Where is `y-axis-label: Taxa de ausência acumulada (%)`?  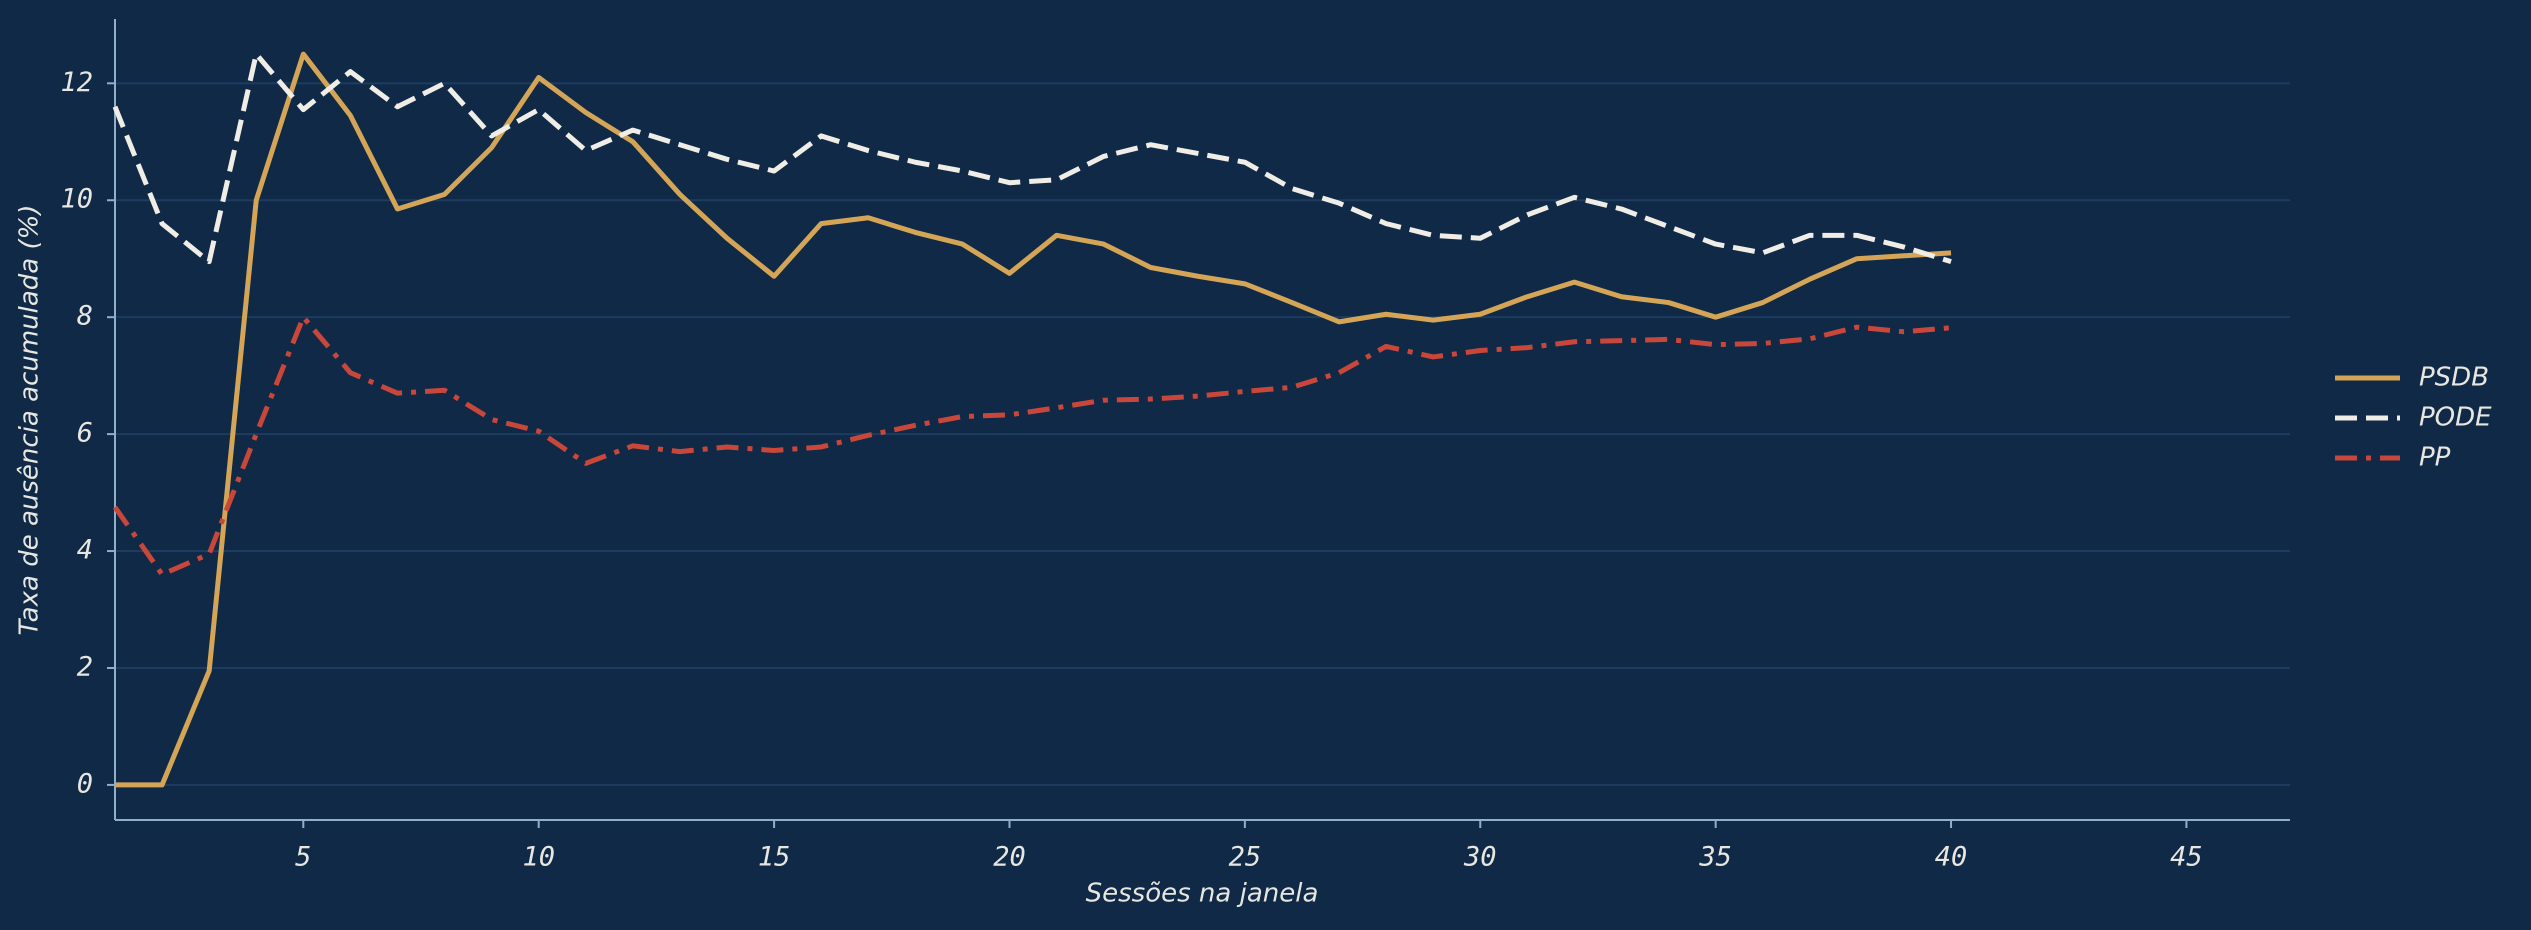
y-axis-label: Taxa de ausência acumulada (%) is located at coordinates (30, 420).